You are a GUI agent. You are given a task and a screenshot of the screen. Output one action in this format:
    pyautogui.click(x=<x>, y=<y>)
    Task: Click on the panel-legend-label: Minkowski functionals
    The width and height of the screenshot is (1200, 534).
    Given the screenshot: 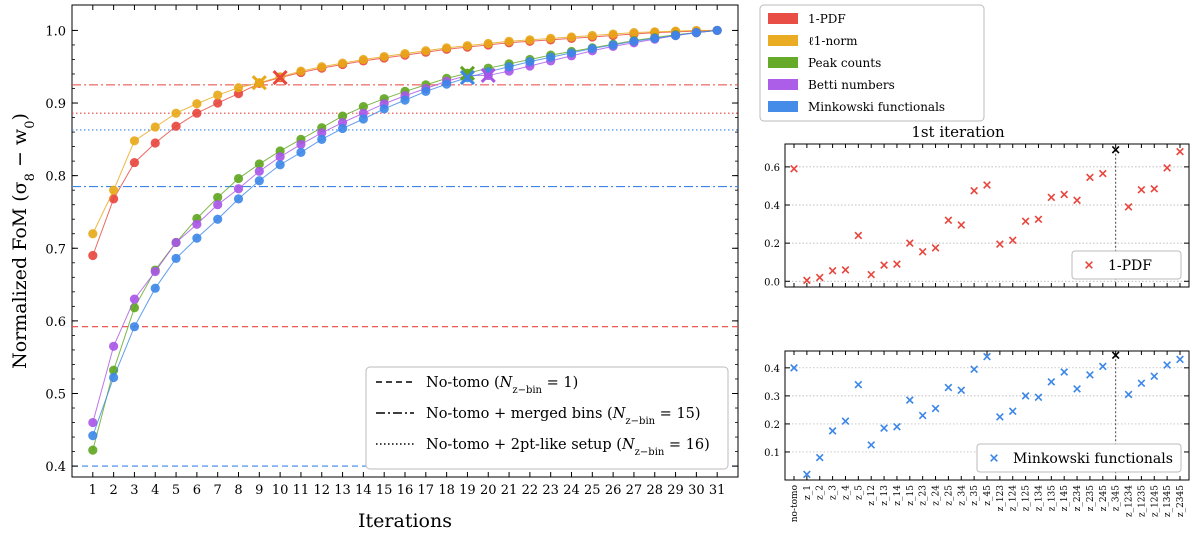 What is the action you would take?
    pyautogui.click(x=1093, y=459)
    